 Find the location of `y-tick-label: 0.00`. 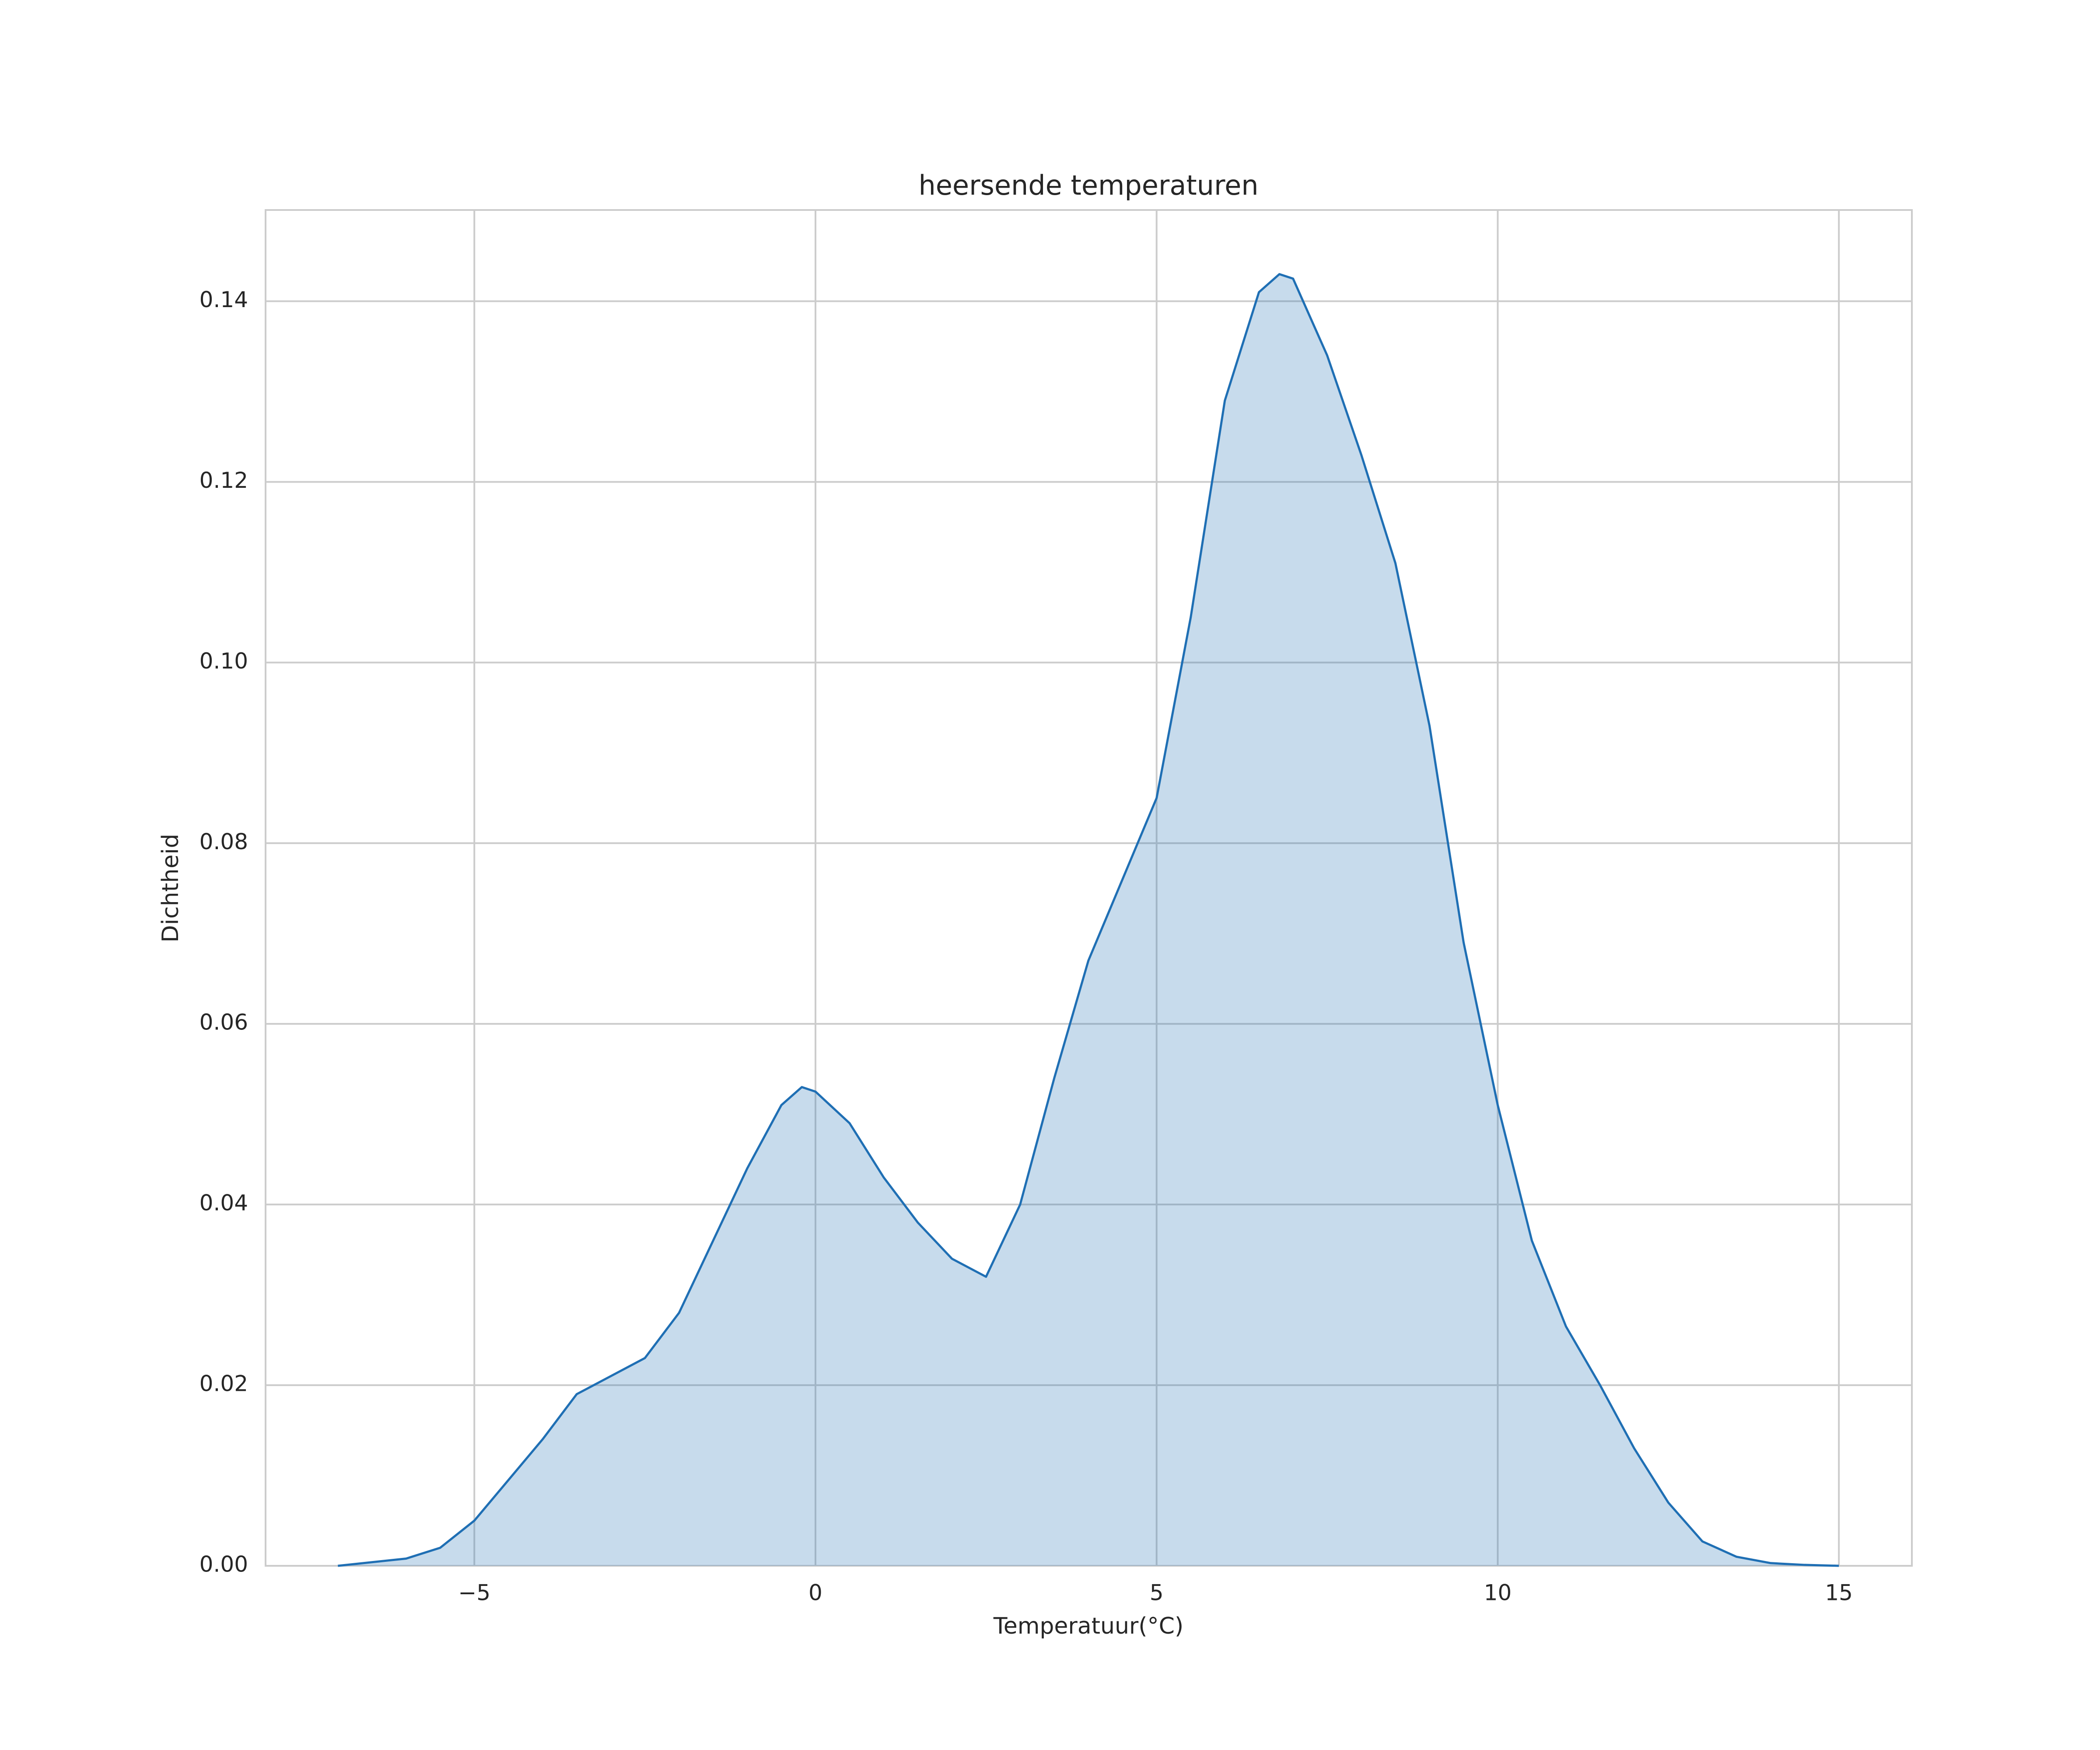

y-tick-label: 0.00 is located at coordinates (224, 1564).